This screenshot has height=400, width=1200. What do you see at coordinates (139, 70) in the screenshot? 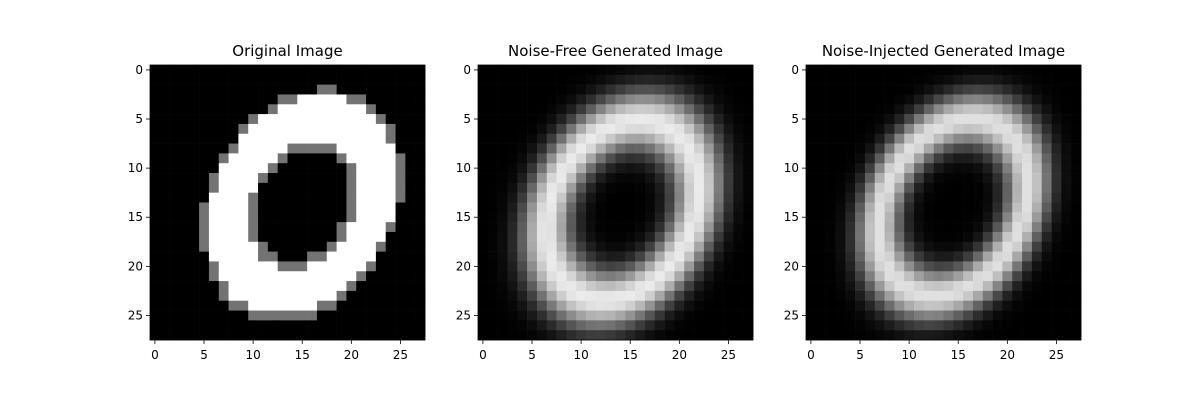
I see `y-tick-label: 0` at bounding box center [139, 70].